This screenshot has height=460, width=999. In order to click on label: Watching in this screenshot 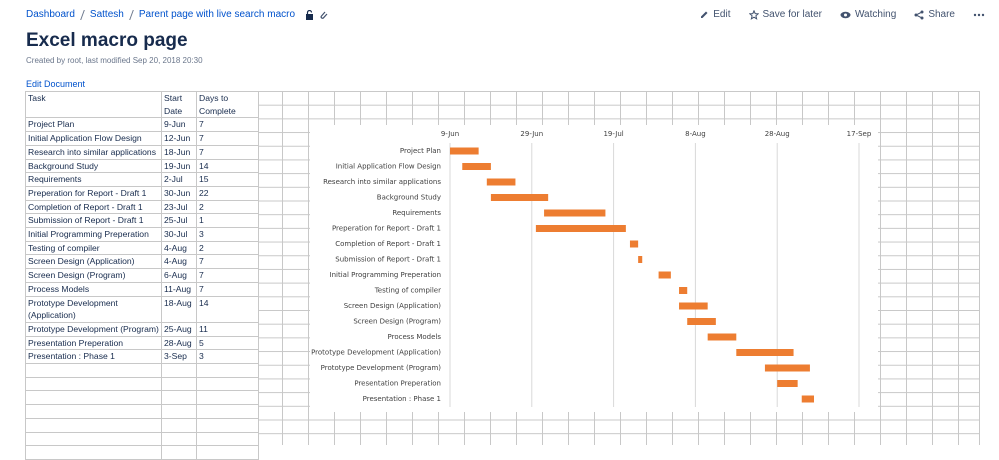, I will do `click(875, 14)`.